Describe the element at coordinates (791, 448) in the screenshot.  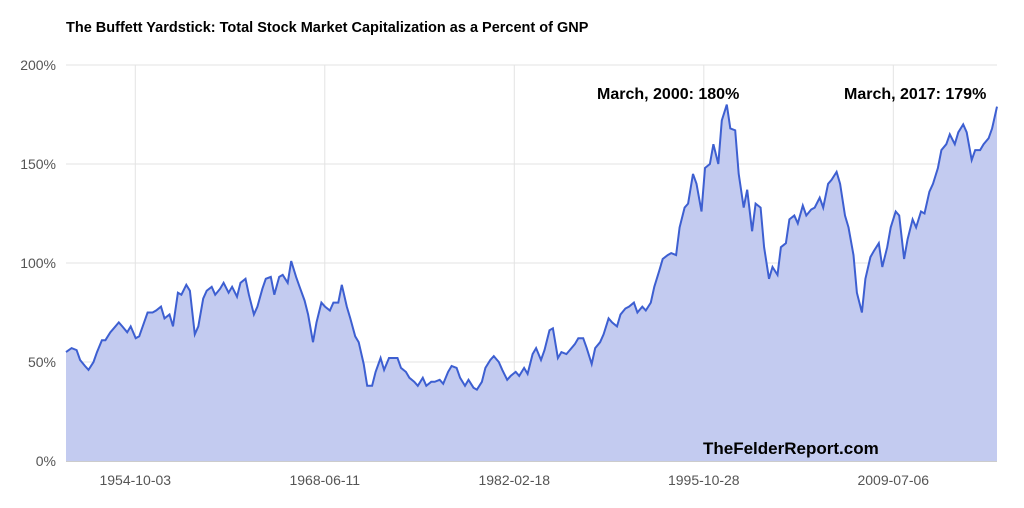
I see `watermark: TheFelderReport.com` at that location.